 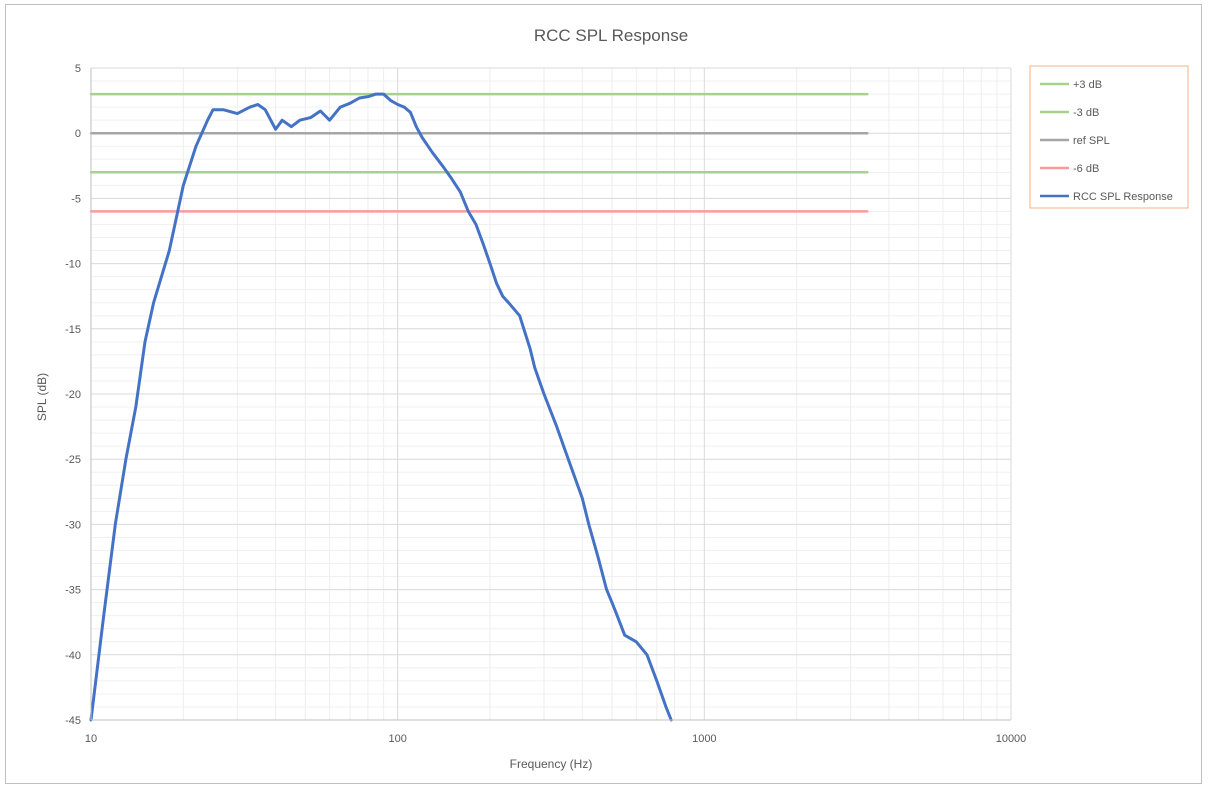 What do you see at coordinates (397, 739) in the screenshot?
I see `x-tick-label: 100` at bounding box center [397, 739].